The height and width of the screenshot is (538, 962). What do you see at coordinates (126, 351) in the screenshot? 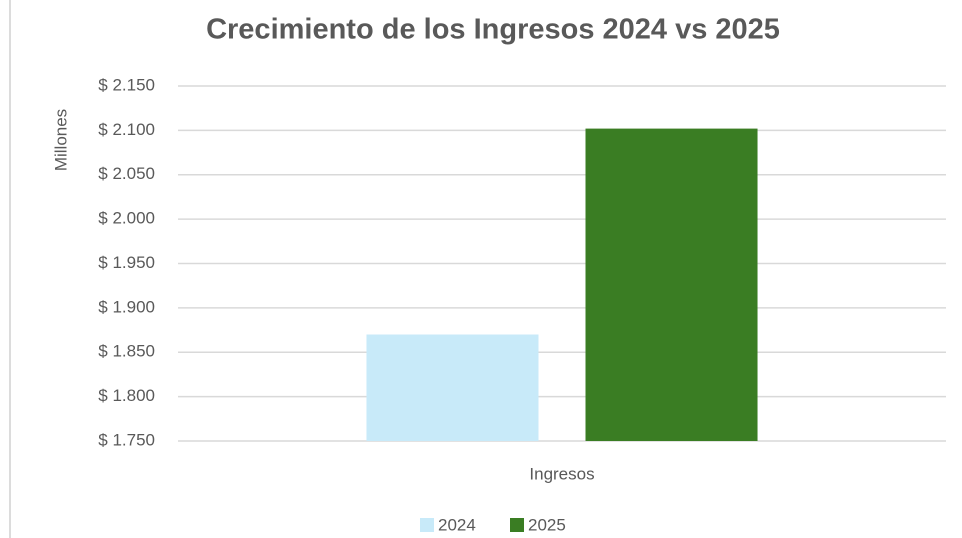
I see `y-tick-label: $ 1.850` at bounding box center [126, 351].